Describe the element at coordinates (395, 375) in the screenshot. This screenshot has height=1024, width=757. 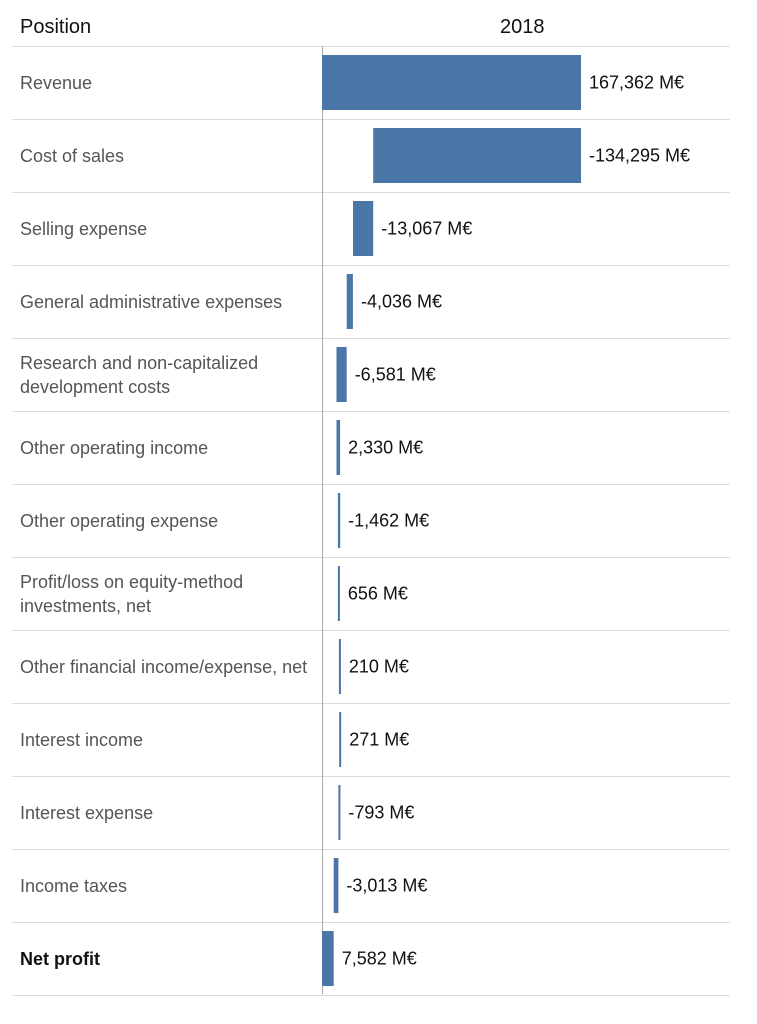
I see `bar-value-label: -6,581 M€` at that location.